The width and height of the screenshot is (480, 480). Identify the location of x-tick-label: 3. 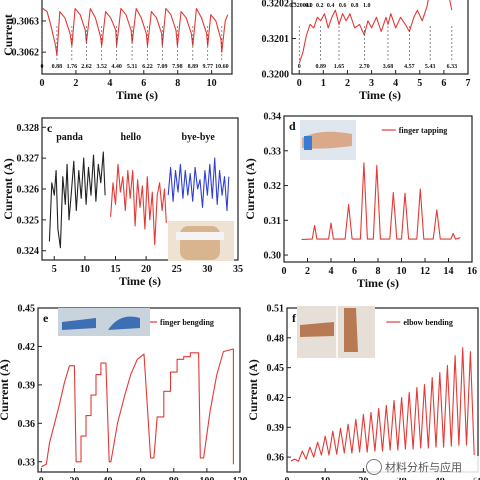
(371, 83).